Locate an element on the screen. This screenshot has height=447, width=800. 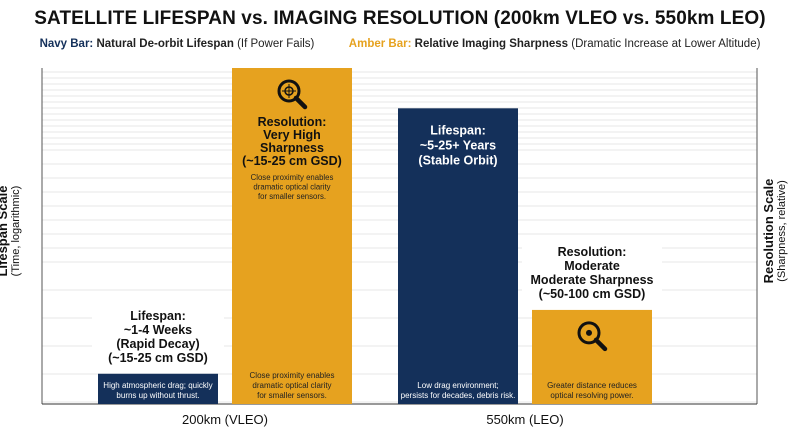
navy-bar-label: ~1-4 Weeks is located at coordinates (158, 330).